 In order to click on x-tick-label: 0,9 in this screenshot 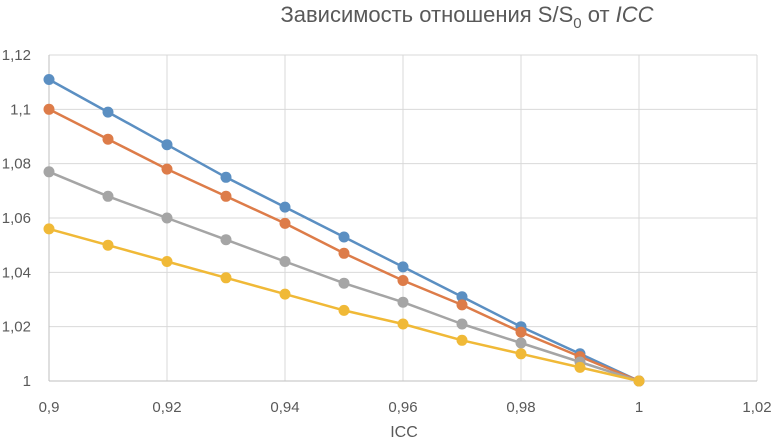, I will do `click(49, 407)`.